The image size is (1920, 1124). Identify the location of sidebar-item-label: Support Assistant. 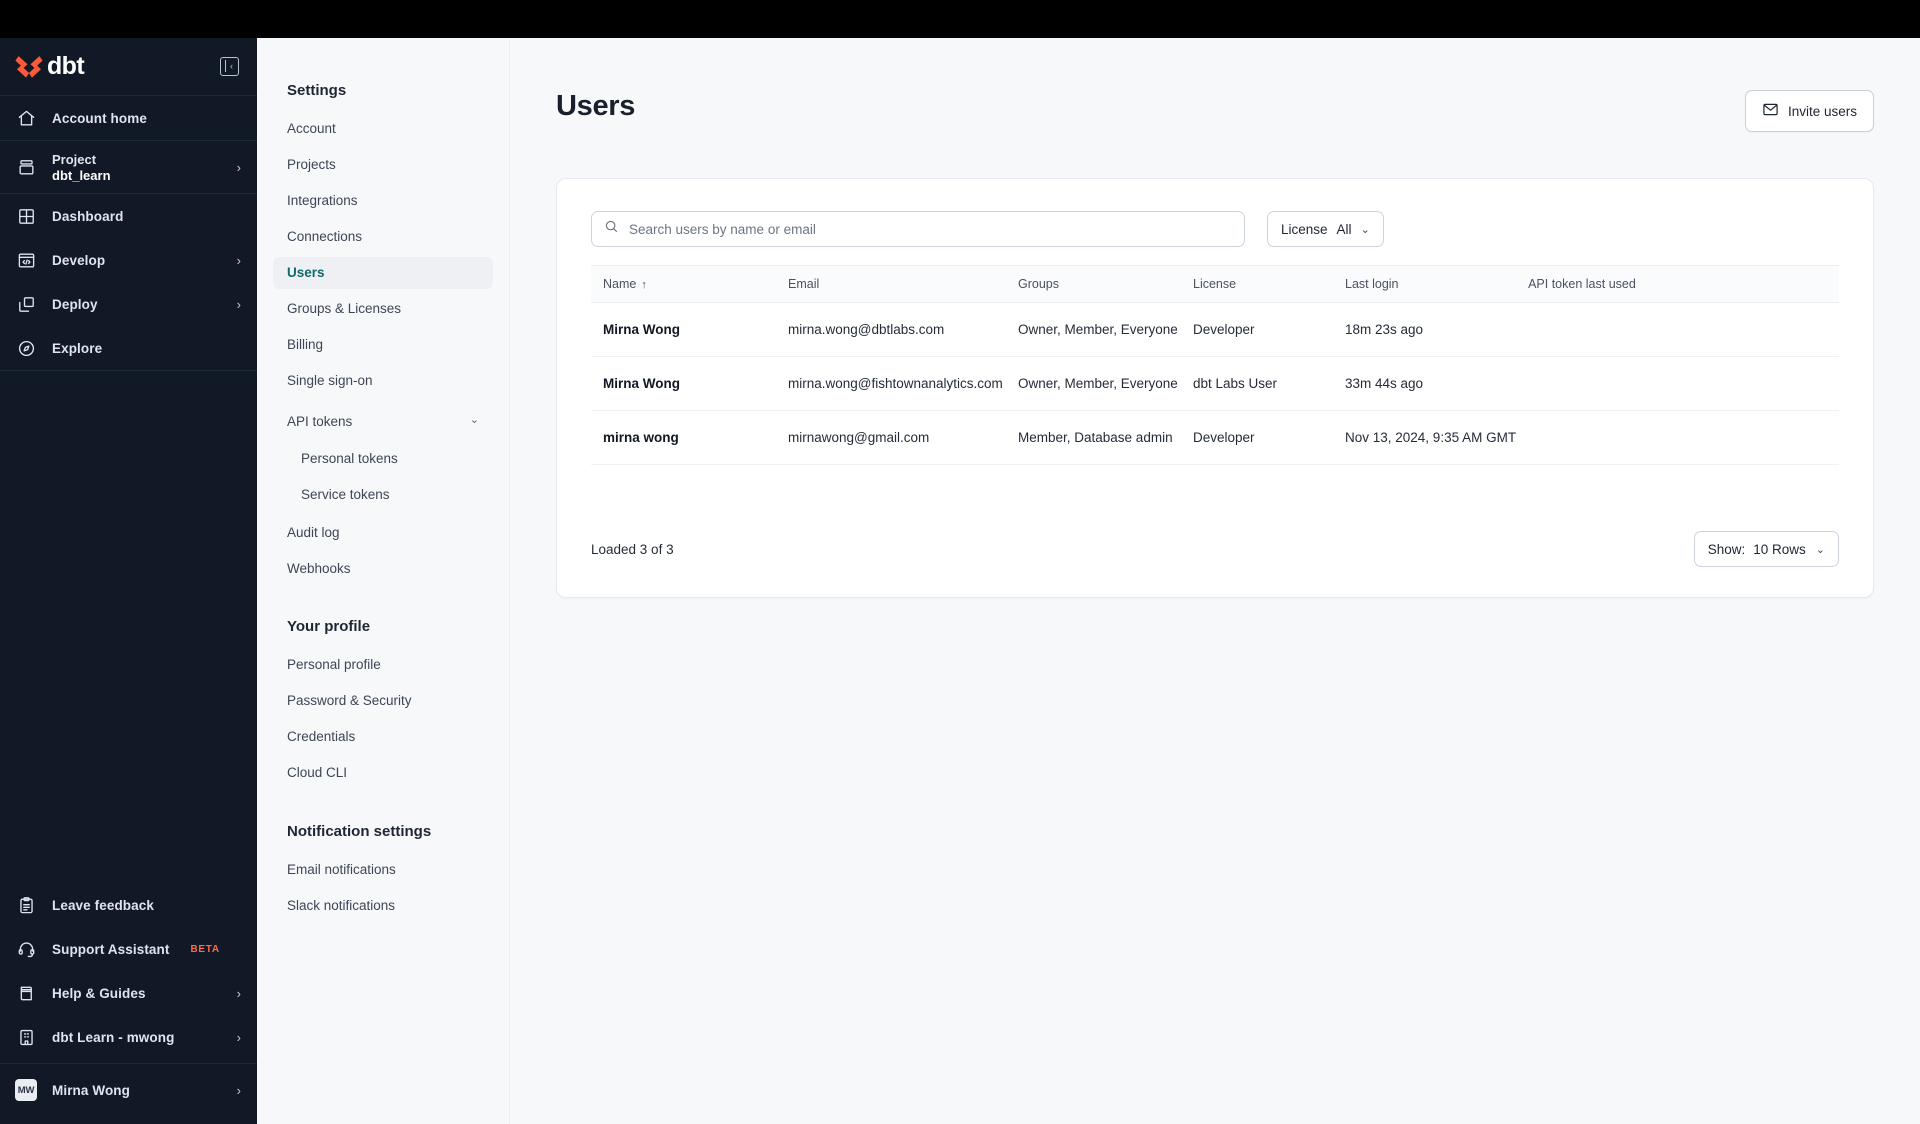
(111, 949).